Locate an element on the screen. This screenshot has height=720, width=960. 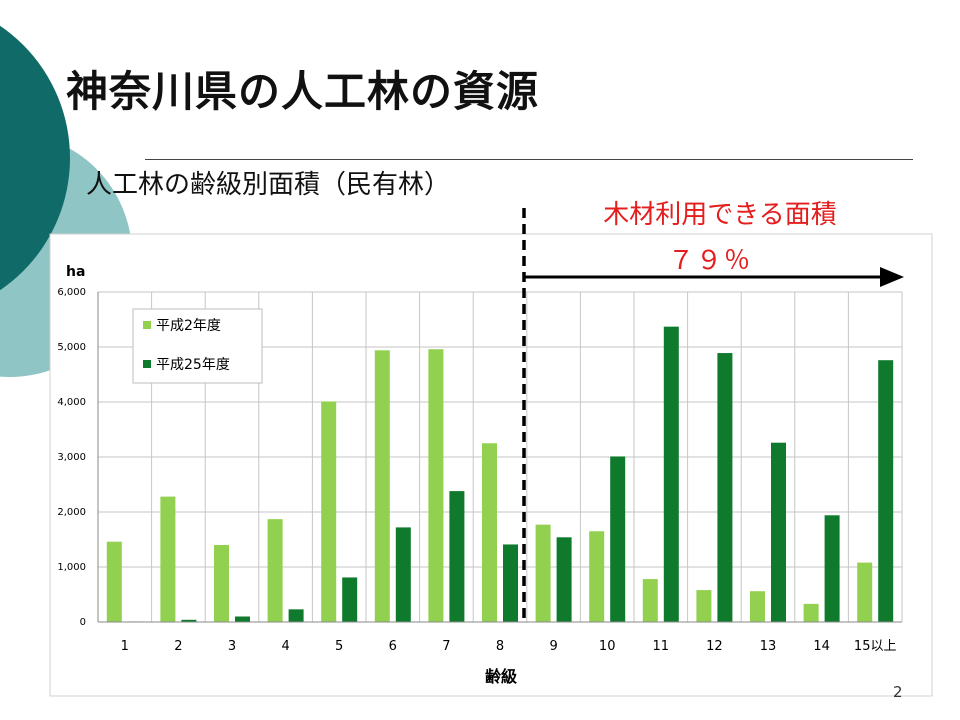
y-tick-label: 4,000 is located at coordinates (71, 402).